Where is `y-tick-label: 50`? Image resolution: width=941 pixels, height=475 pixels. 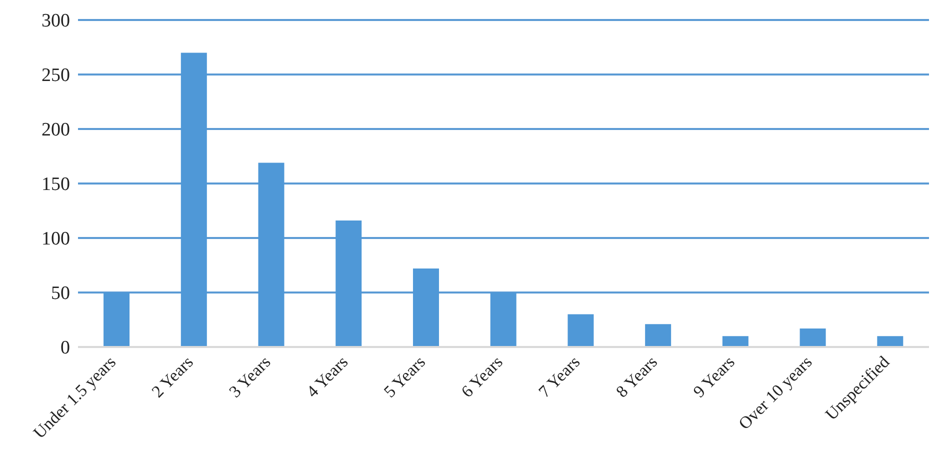
y-tick-label: 50 is located at coordinates (60, 293).